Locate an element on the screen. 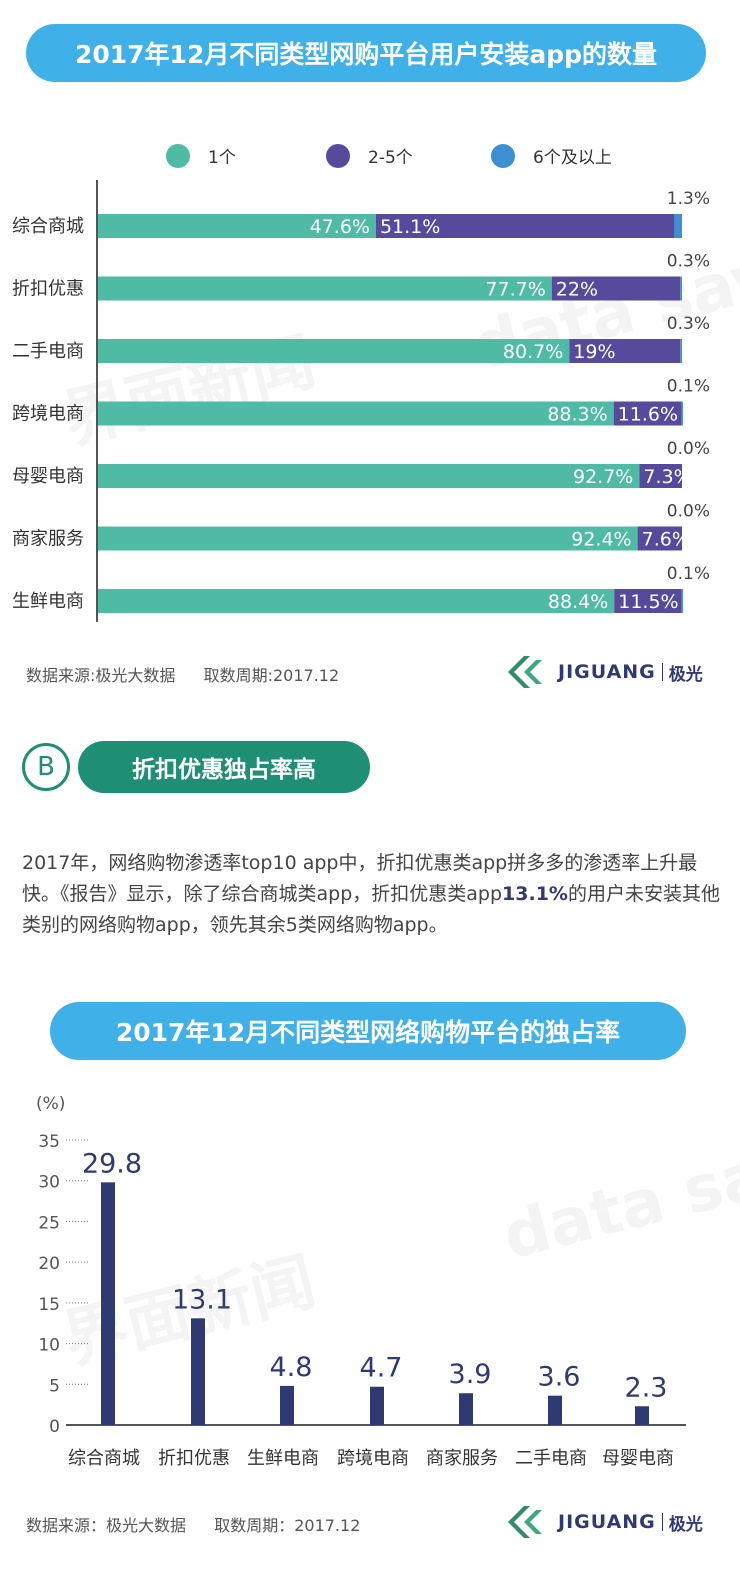 Image resolution: width=740 pixels, height=1581 pixels. category-label: 母婴电商 is located at coordinates (48, 476).